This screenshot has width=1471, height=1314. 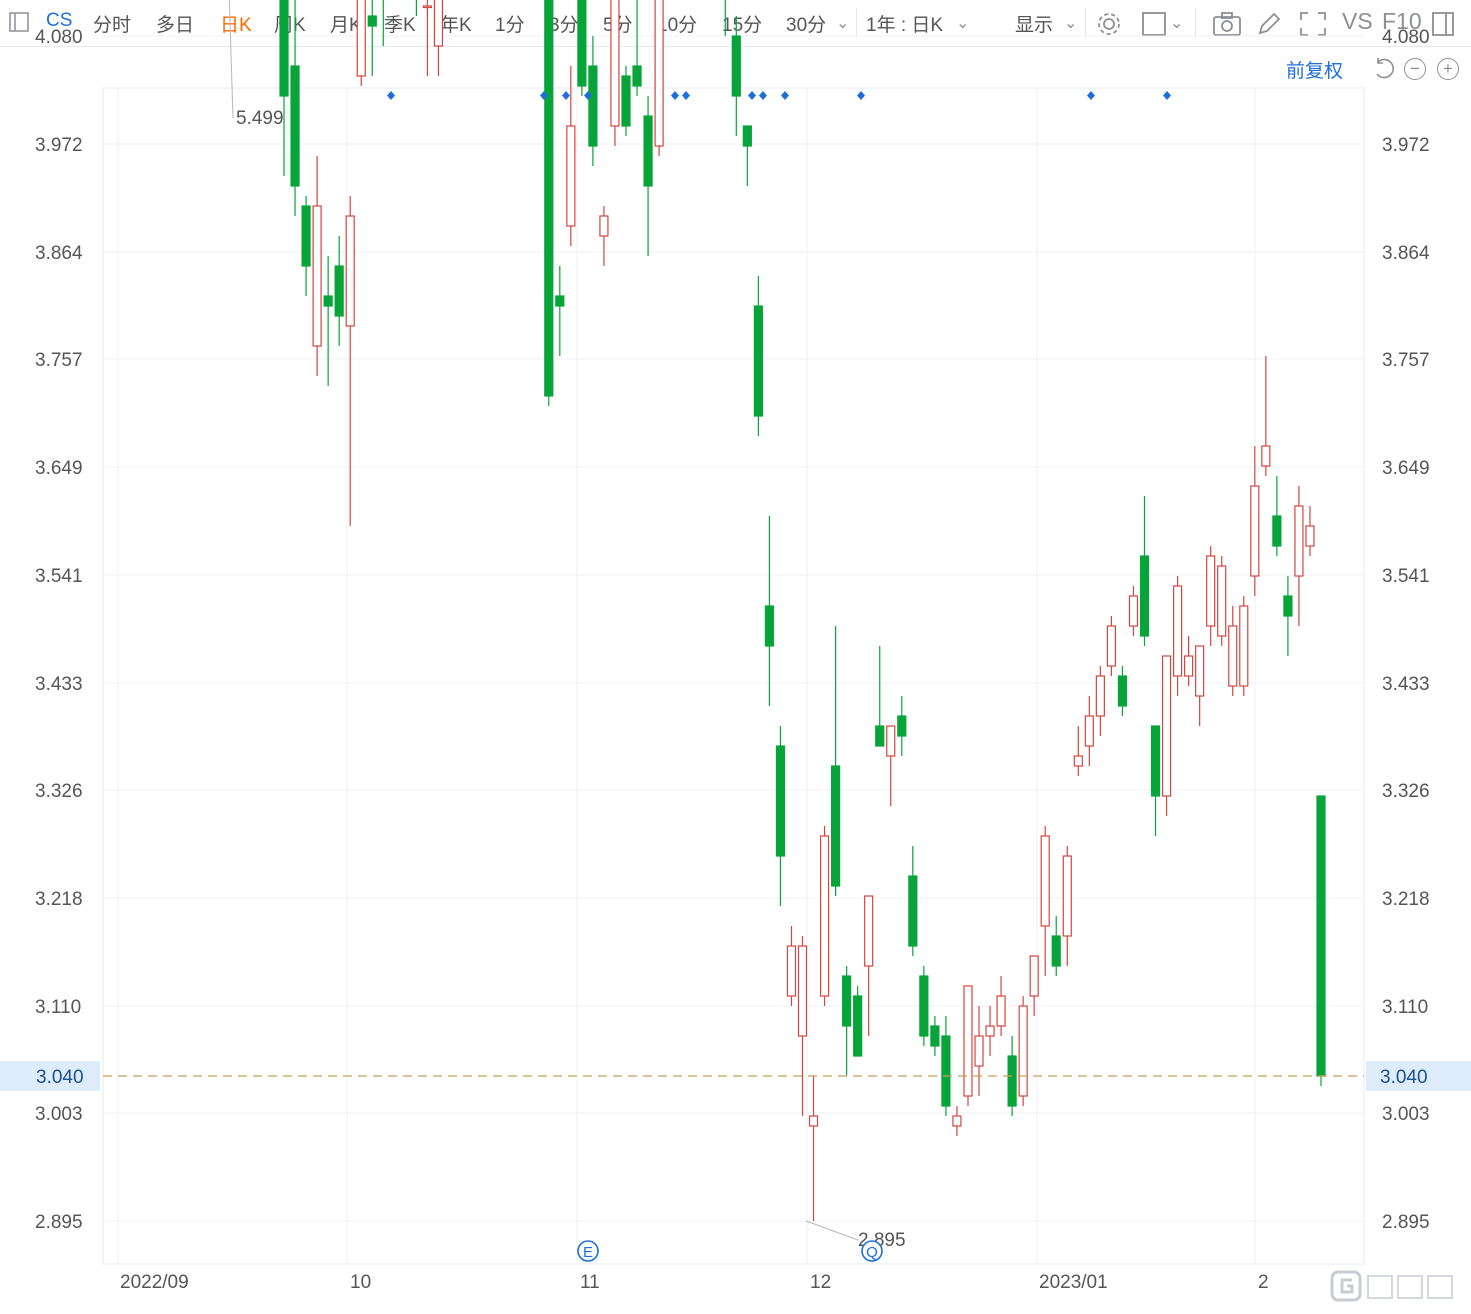 I want to click on y-tick-label-right: 3.541, so click(x=1406, y=576).